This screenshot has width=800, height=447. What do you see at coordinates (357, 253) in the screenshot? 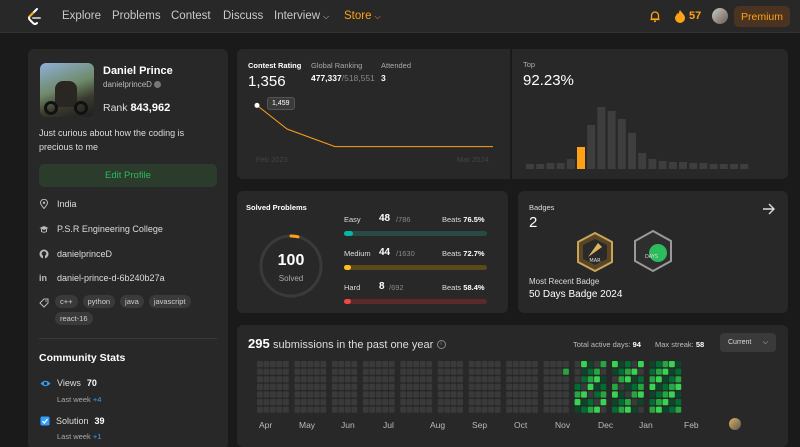
I see `medium-label: Medium` at bounding box center [357, 253].